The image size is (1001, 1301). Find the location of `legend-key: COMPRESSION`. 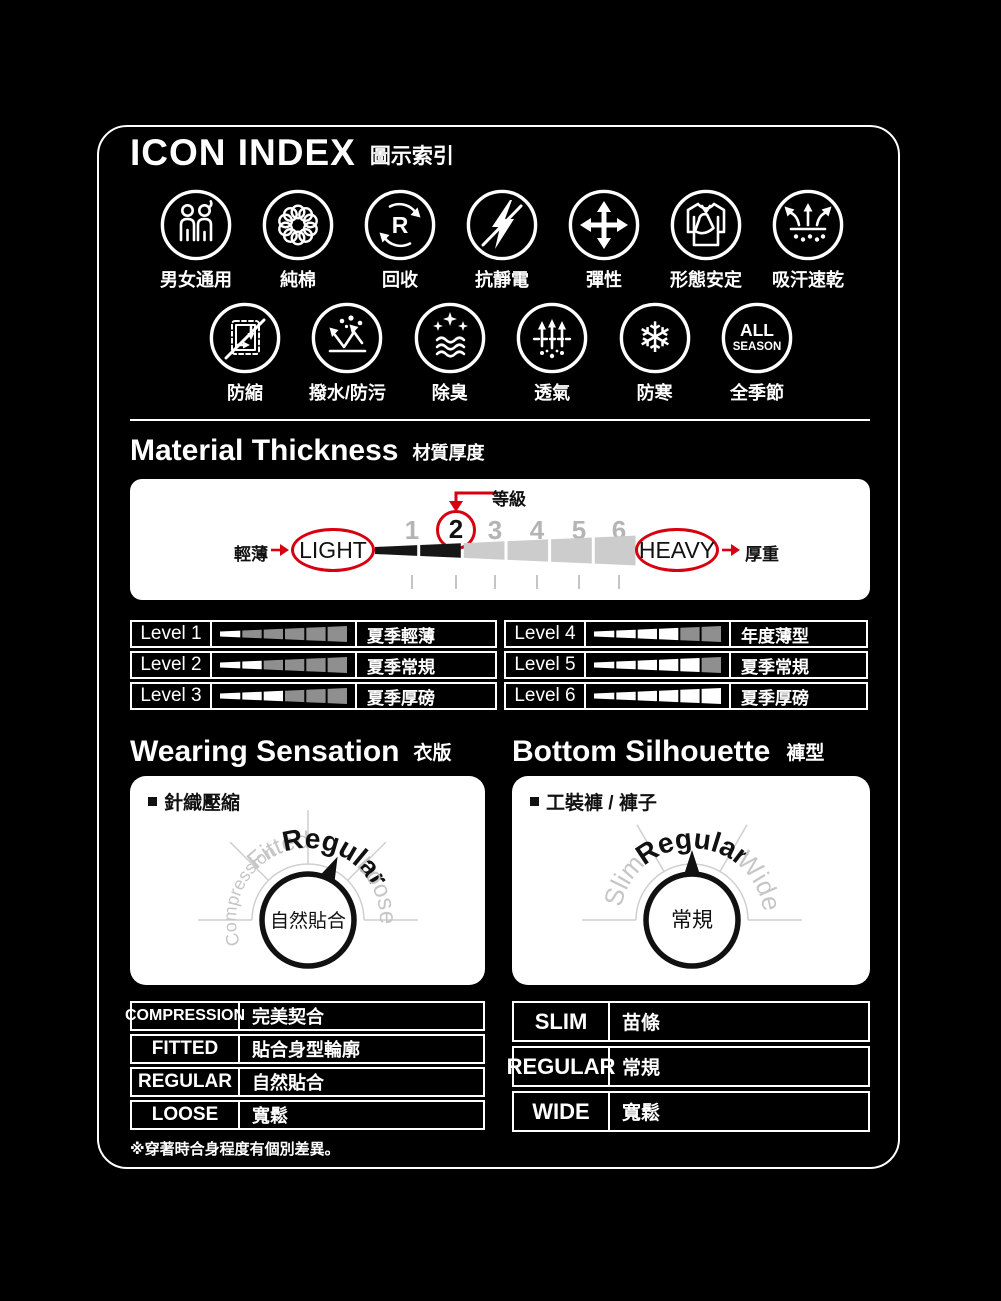

legend-key: COMPRESSION is located at coordinates (185, 1016).